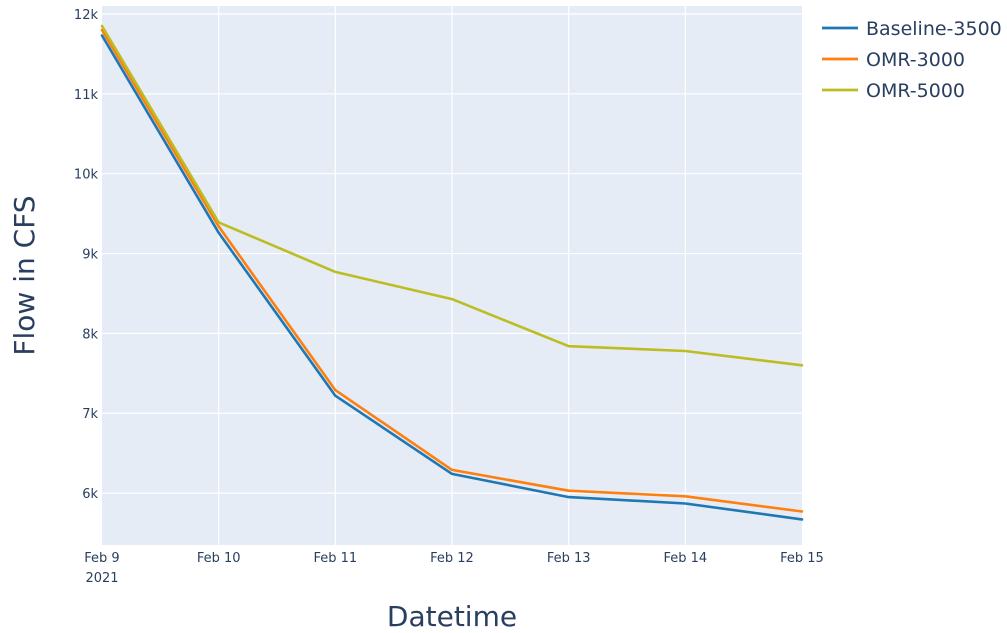 The height and width of the screenshot is (633, 1007). What do you see at coordinates (24, 275) in the screenshot?
I see `y-axis-title: Flow in CFS` at bounding box center [24, 275].